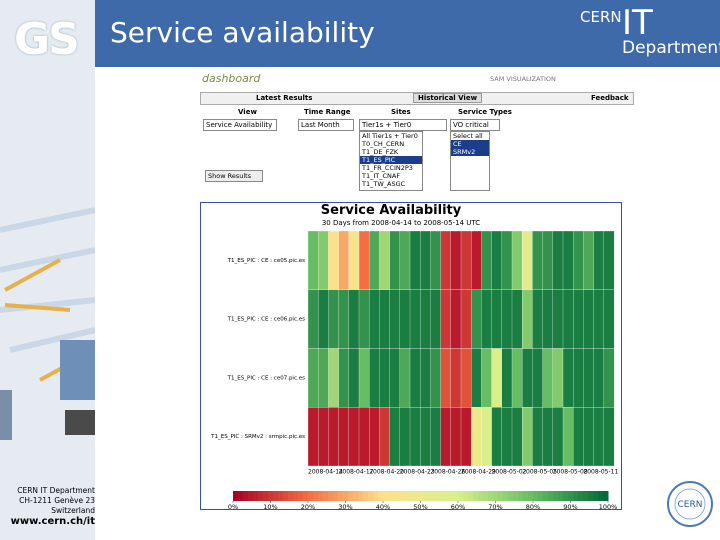 This screenshot has height=540, width=720. Describe the element at coordinates (470, 152) in the screenshot. I see `list-option: SRMv2` at that location.